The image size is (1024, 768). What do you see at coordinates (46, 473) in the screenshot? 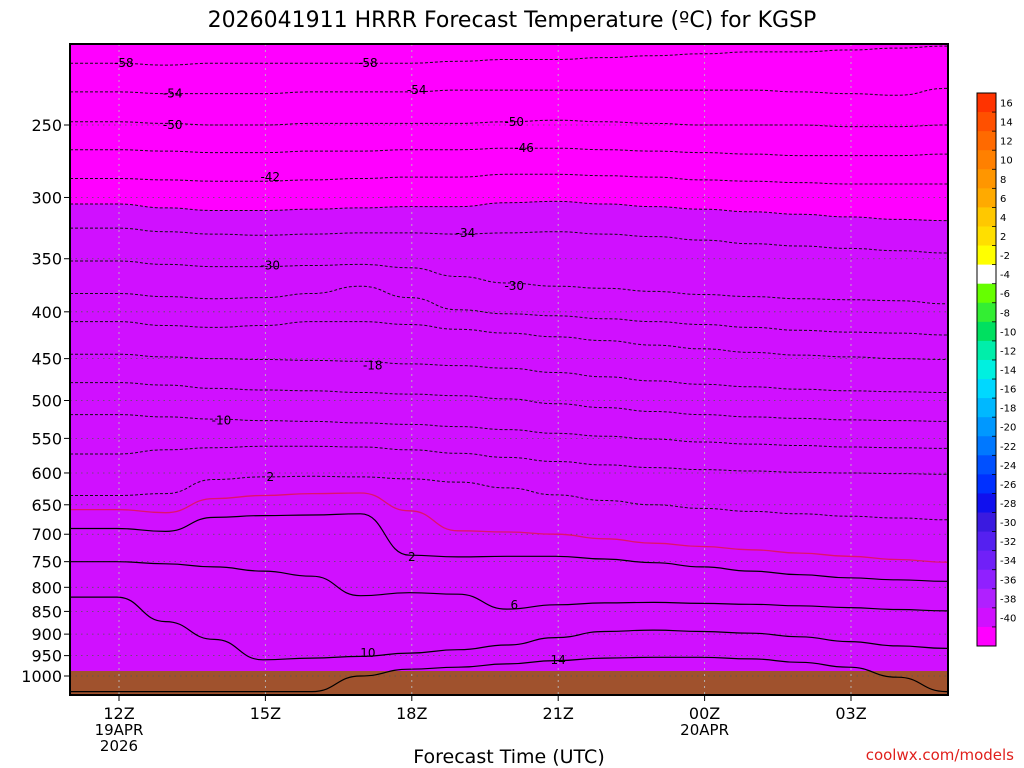
I see `y-tick-label: 600` at bounding box center [46, 473].